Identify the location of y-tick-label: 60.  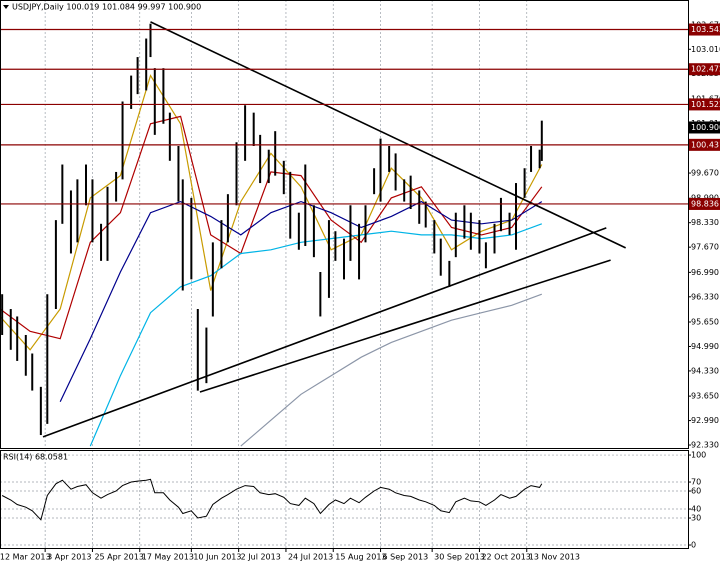
(696, 491).